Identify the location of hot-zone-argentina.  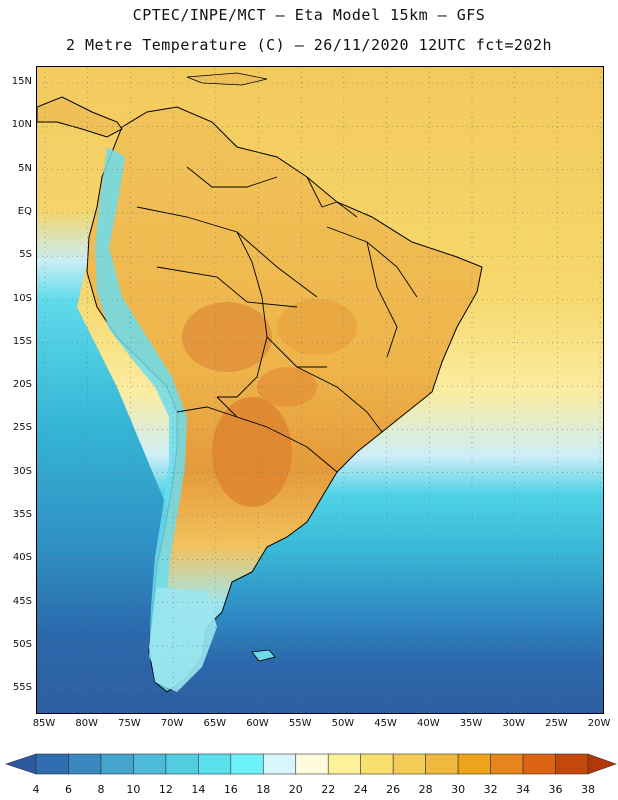
(252, 452).